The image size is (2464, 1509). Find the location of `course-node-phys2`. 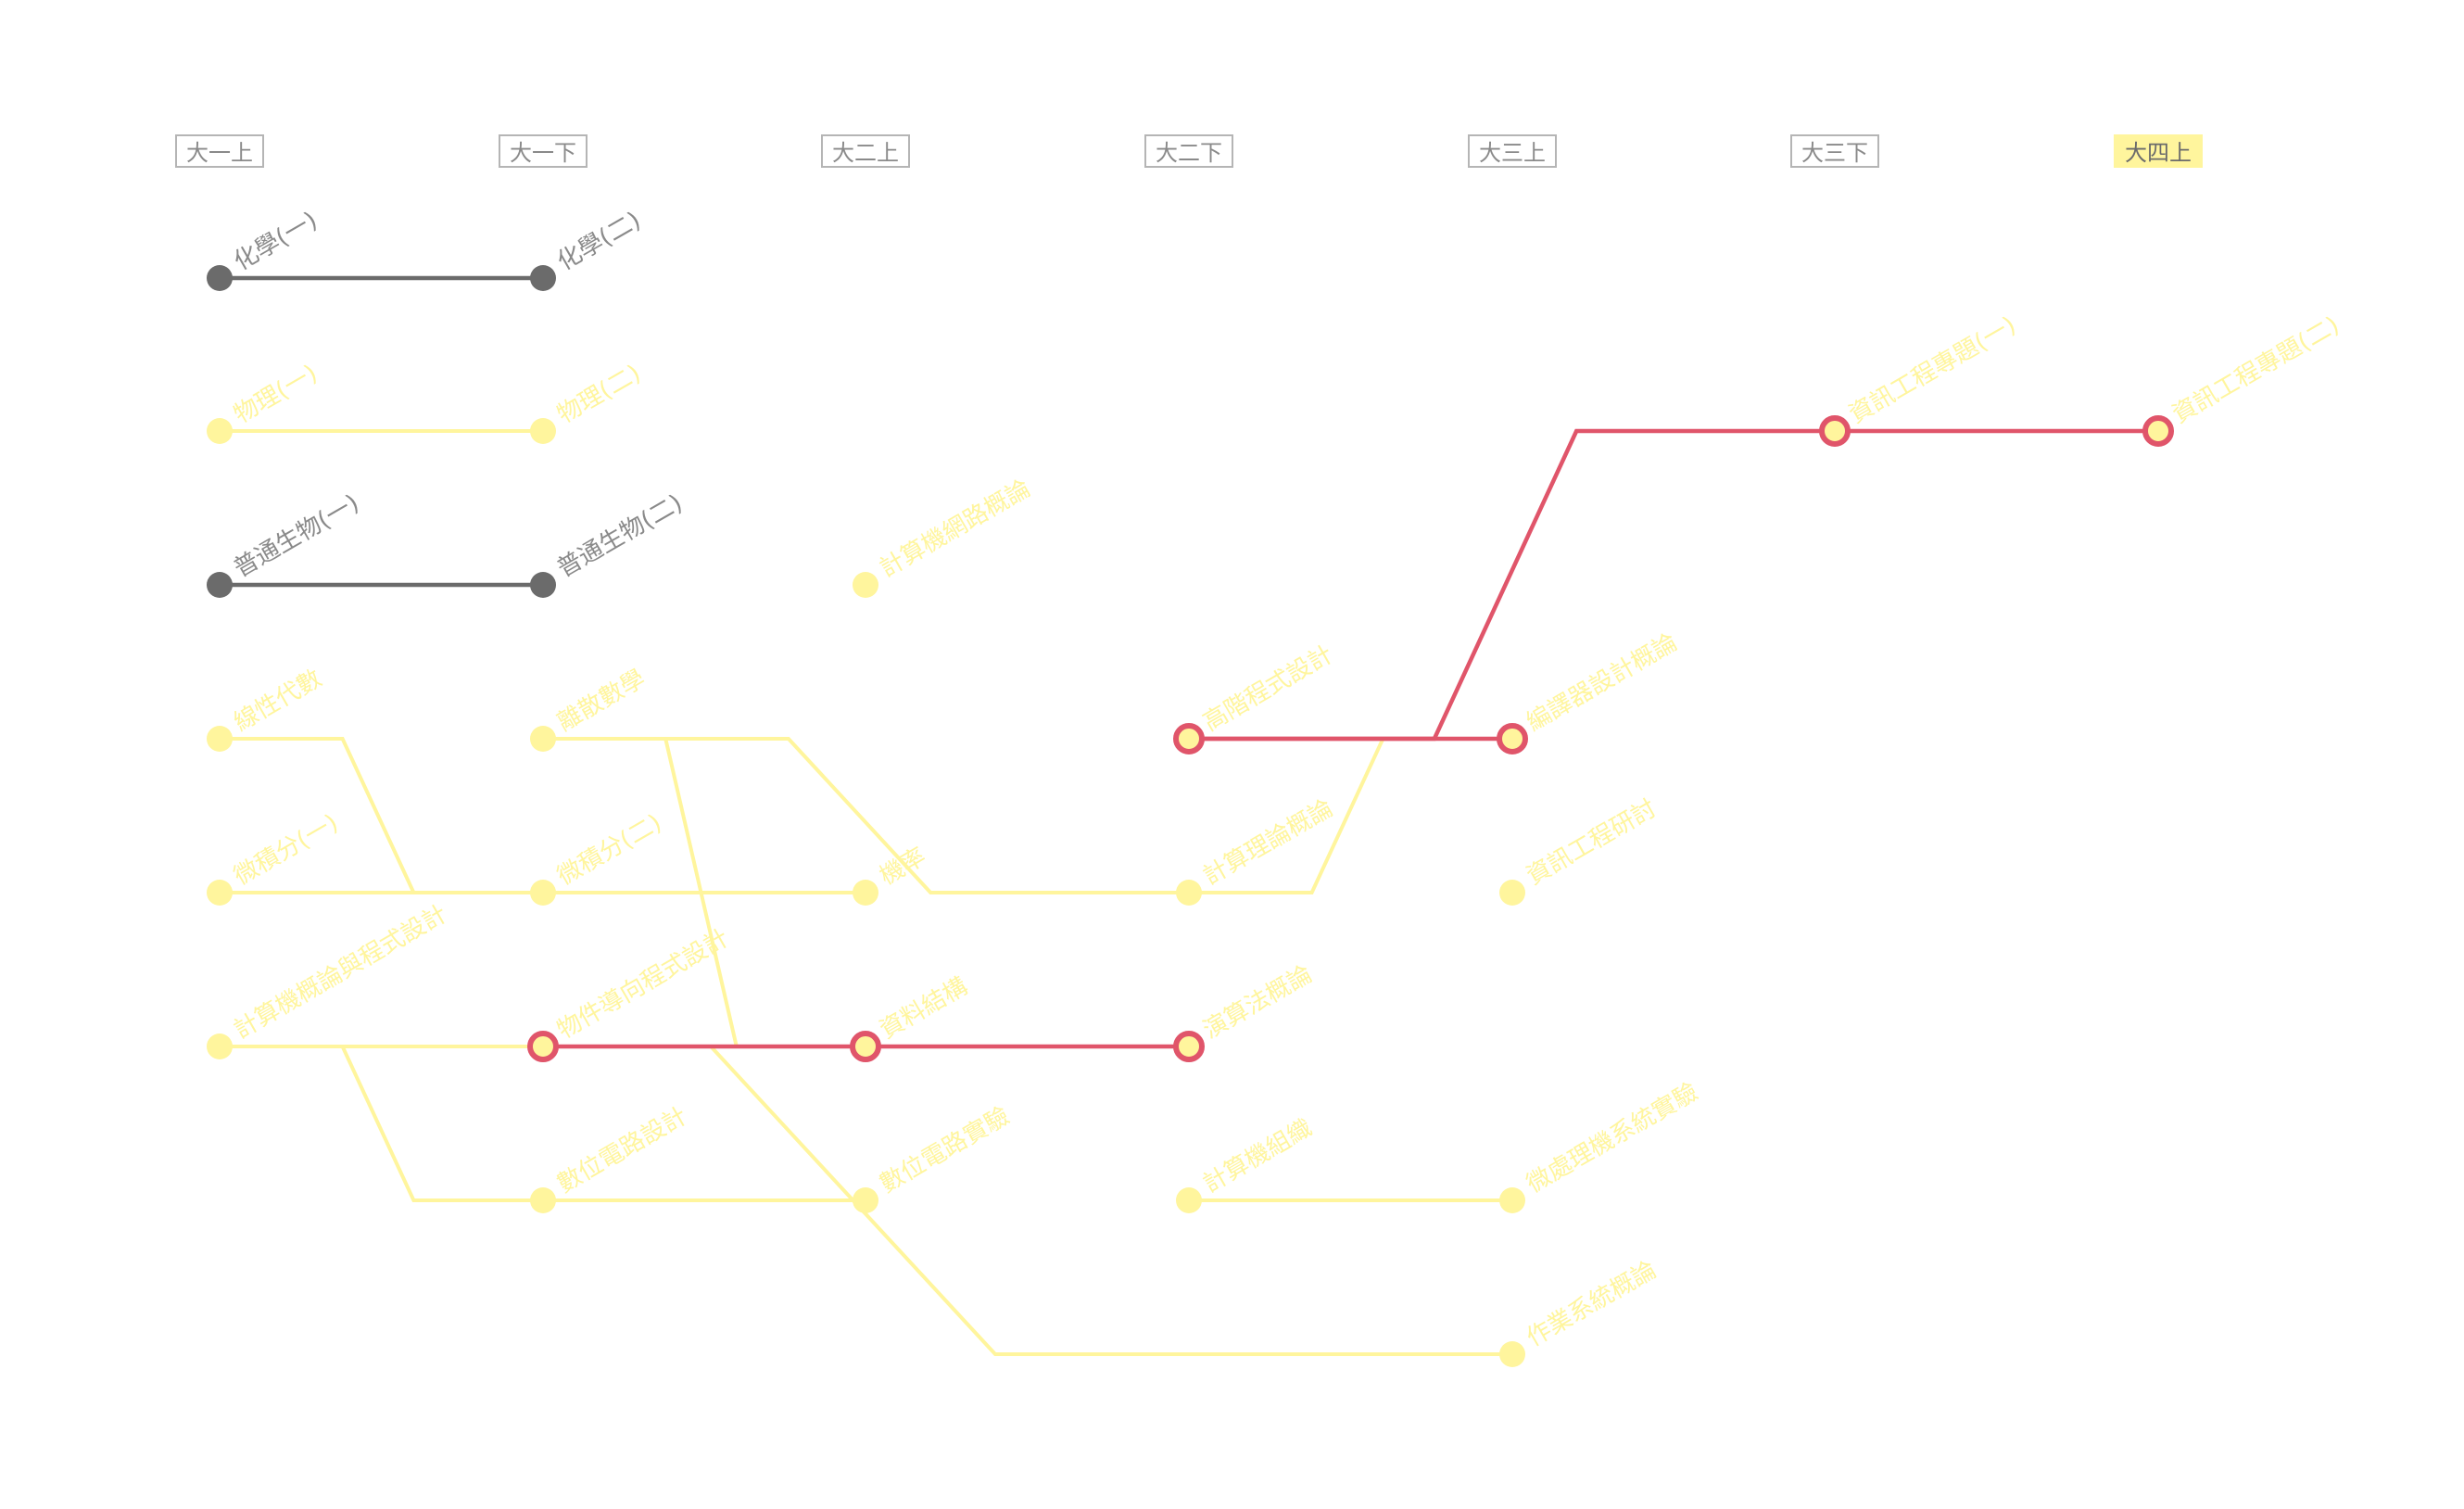

course-node-phys2 is located at coordinates (543, 431).